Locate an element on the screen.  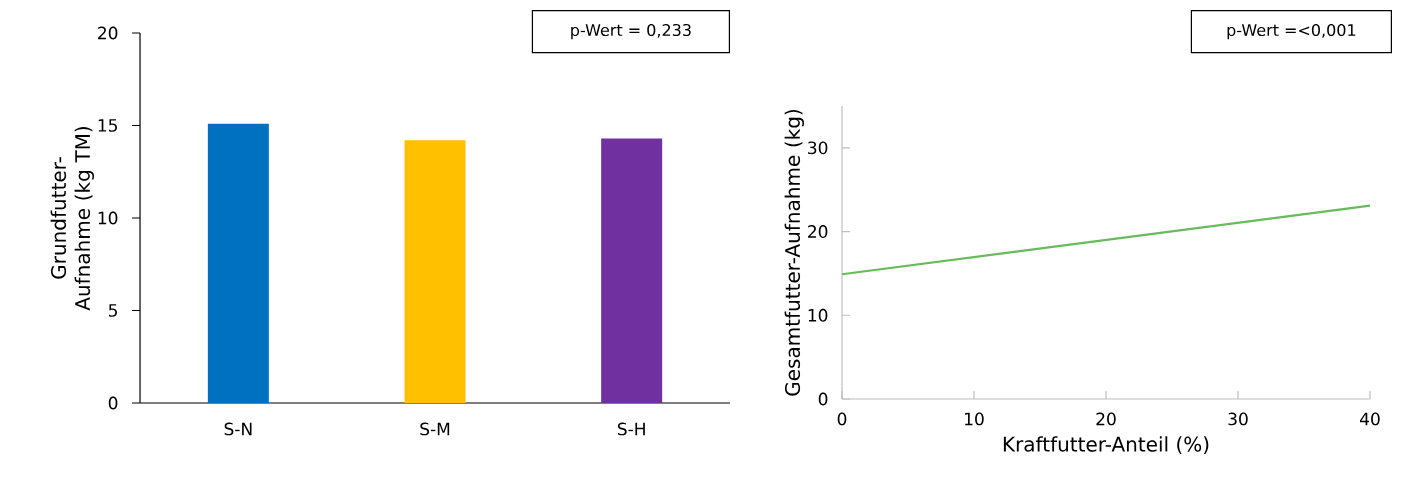
text: p-Wert =<0,001 is located at coordinates (1291, 31).